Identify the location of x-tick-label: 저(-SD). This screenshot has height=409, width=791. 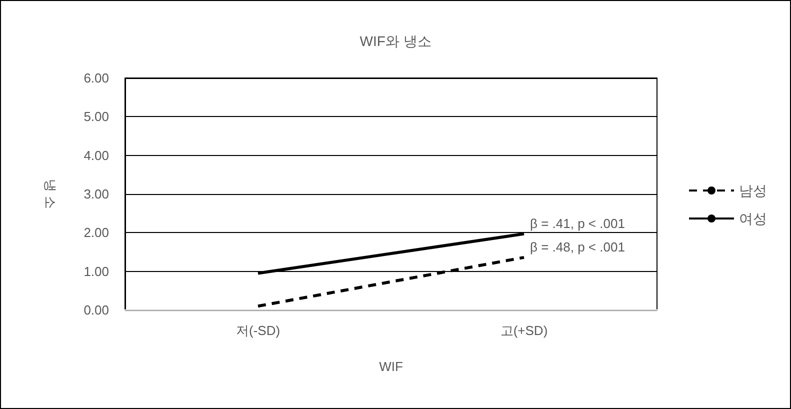
(258, 330).